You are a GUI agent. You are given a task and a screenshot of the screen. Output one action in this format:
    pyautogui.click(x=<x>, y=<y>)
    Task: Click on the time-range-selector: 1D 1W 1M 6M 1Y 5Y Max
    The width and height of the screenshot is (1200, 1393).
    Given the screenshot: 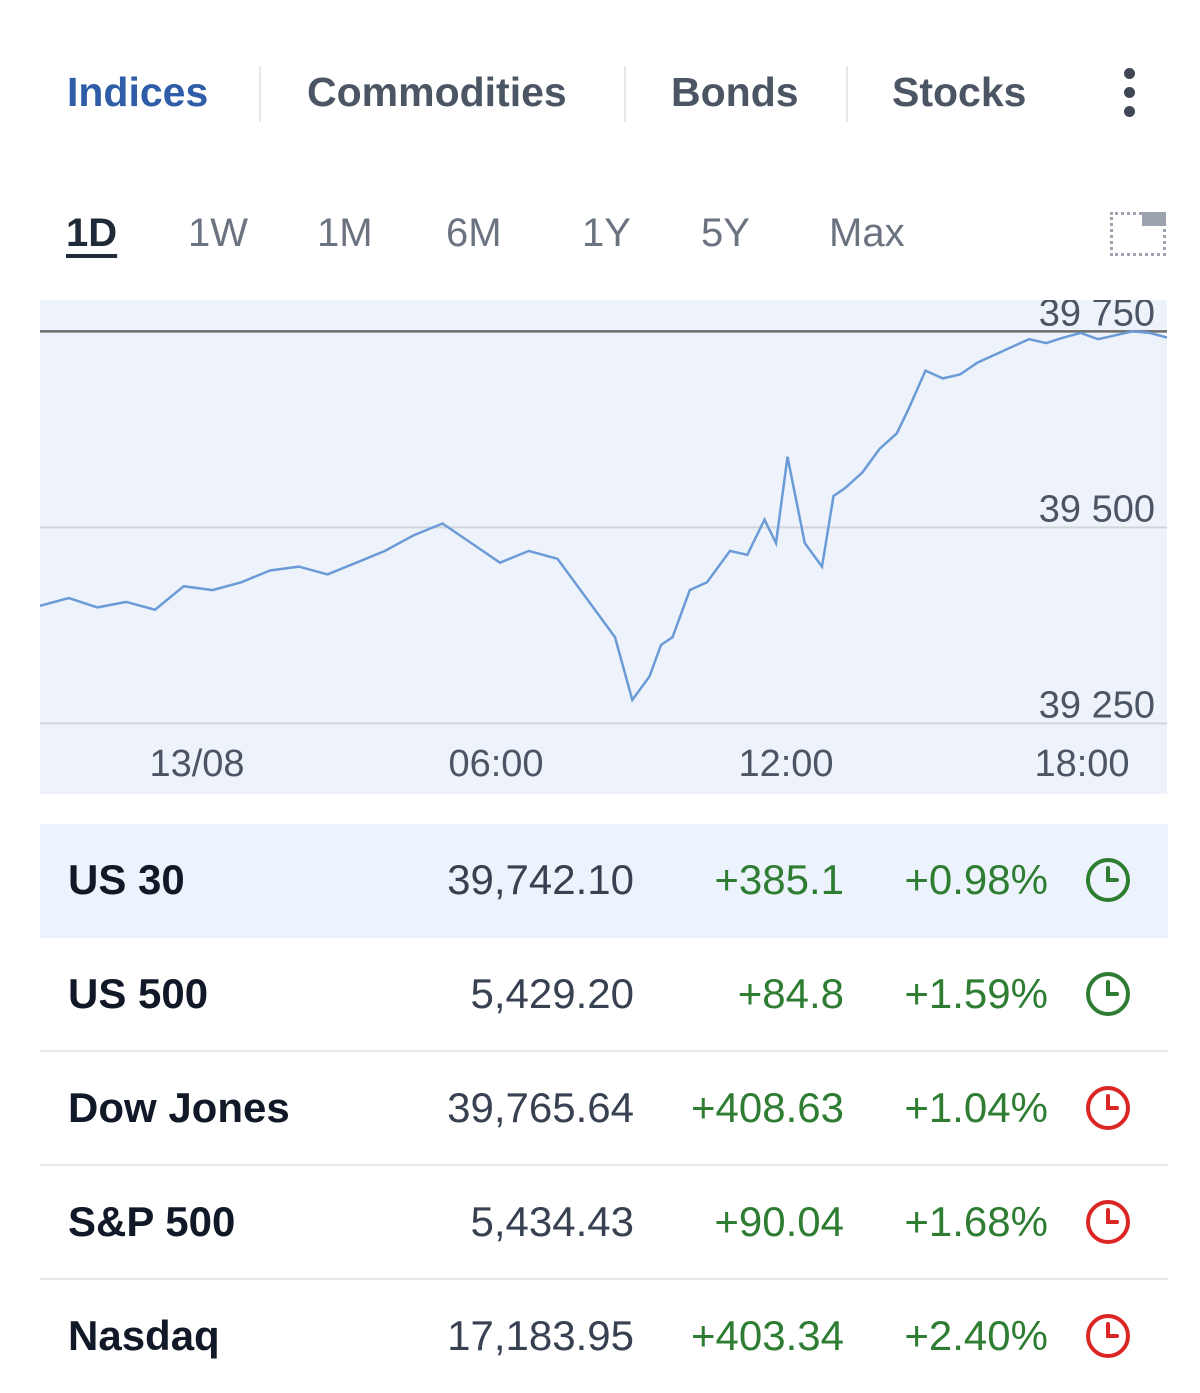 What is the action you would take?
    pyautogui.click(x=604, y=233)
    